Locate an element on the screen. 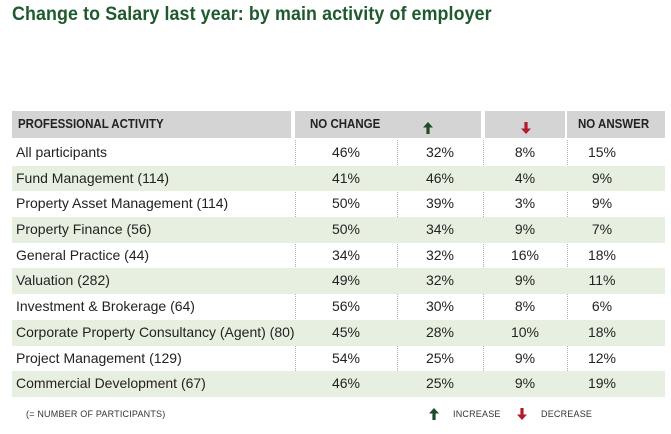  cell-decrease: 10% is located at coordinates (525, 331).